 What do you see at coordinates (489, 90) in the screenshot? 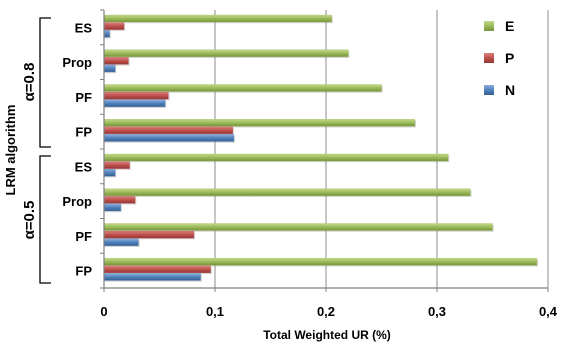
I see `legend-swatch-n` at bounding box center [489, 90].